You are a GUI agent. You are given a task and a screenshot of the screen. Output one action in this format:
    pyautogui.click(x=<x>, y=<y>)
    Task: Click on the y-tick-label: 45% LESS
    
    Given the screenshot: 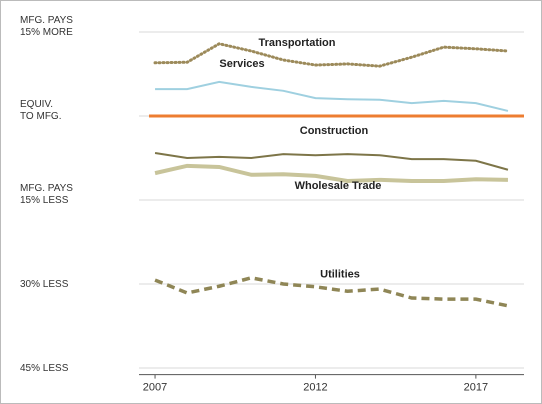 What is the action you would take?
    pyautogui.click(x=44, y=368)
    